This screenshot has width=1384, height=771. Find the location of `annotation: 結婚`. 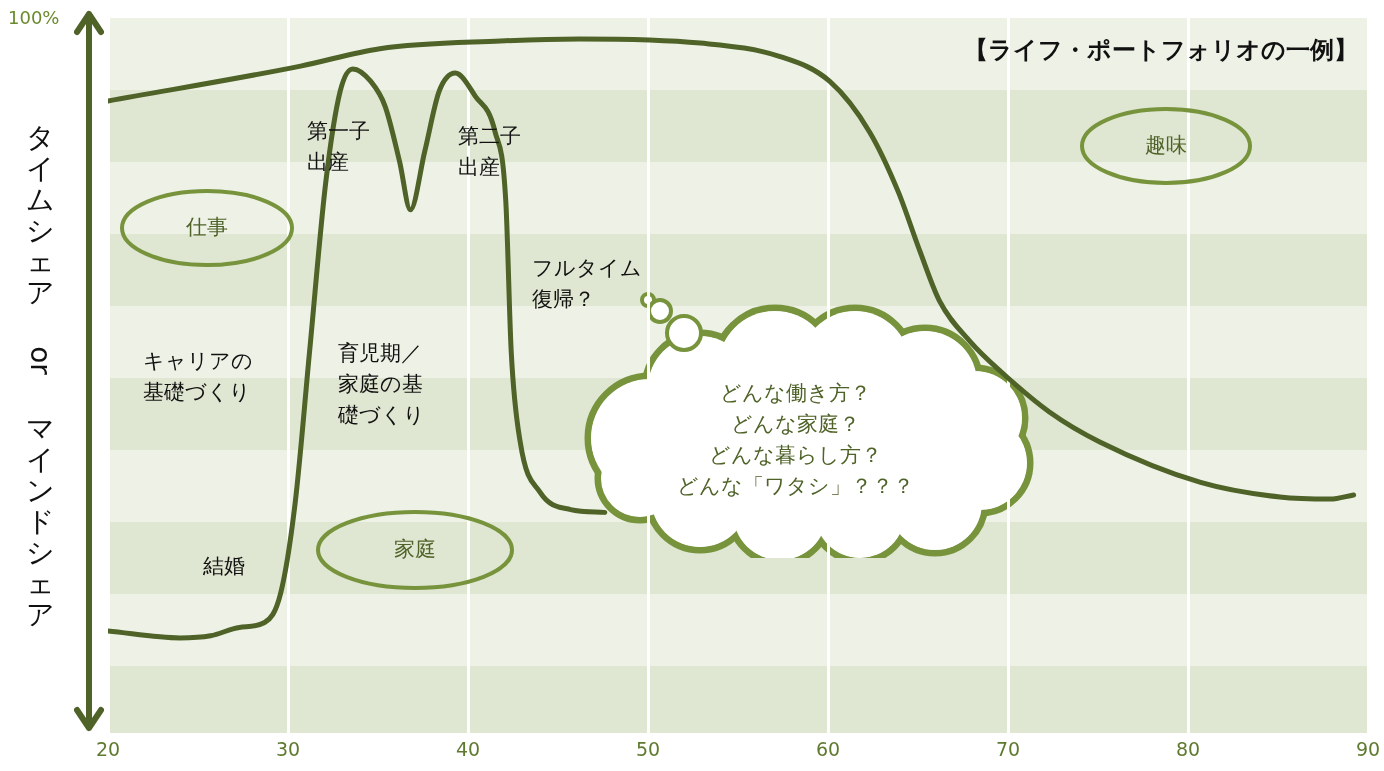

annotation: 結婚 is located at coordinates (224, 566).